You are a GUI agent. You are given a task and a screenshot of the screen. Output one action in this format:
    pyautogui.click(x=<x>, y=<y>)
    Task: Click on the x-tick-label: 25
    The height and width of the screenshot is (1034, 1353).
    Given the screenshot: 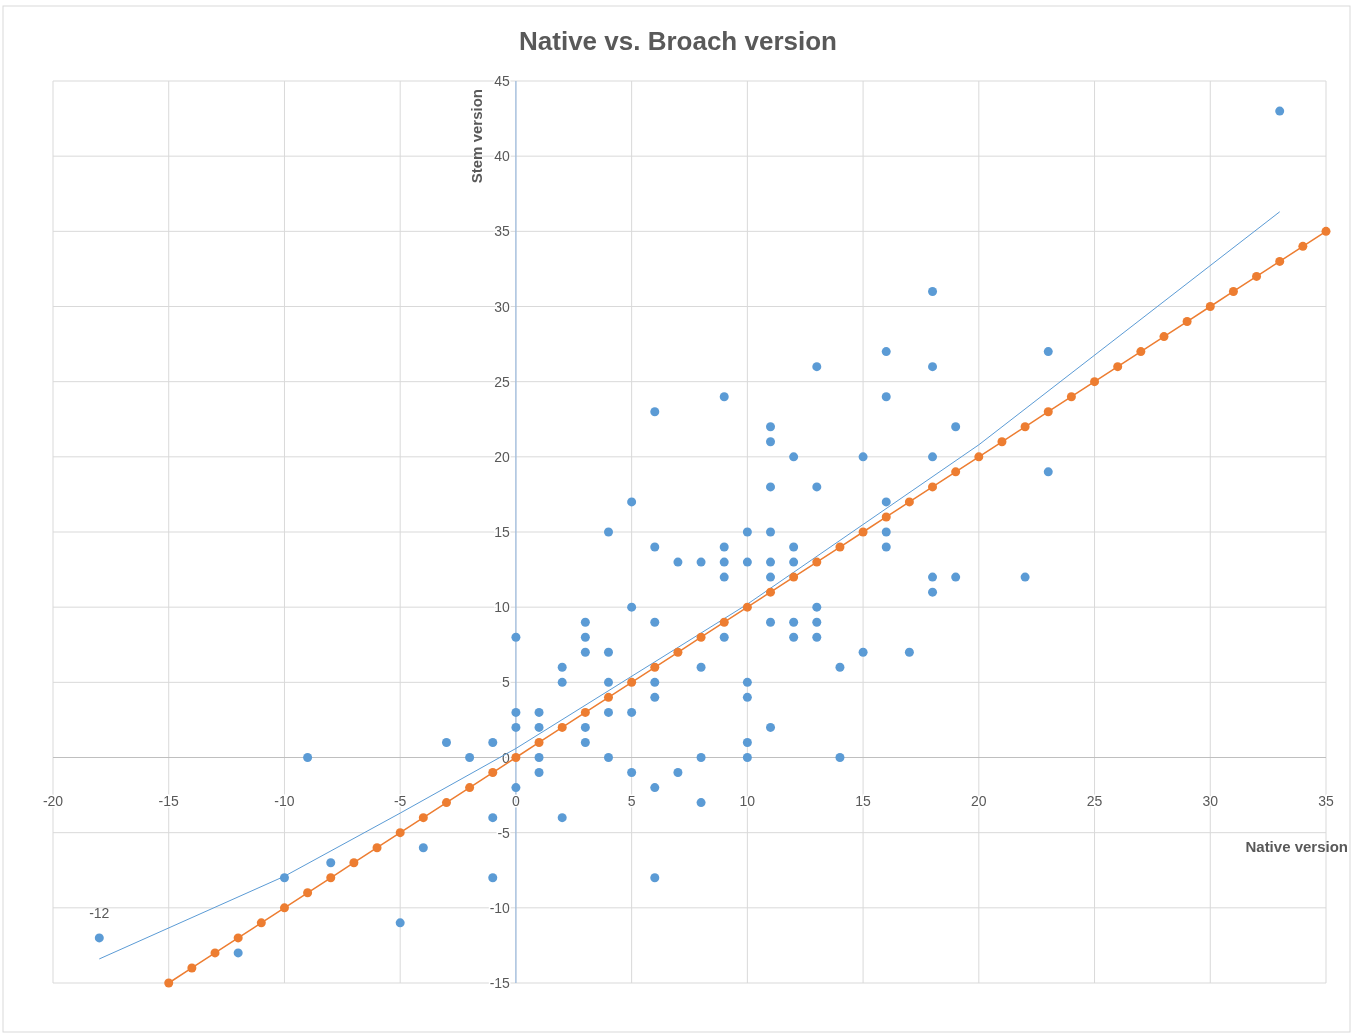 What is the action you would take?
    pyautogui.click(x=1094, y=800)
    